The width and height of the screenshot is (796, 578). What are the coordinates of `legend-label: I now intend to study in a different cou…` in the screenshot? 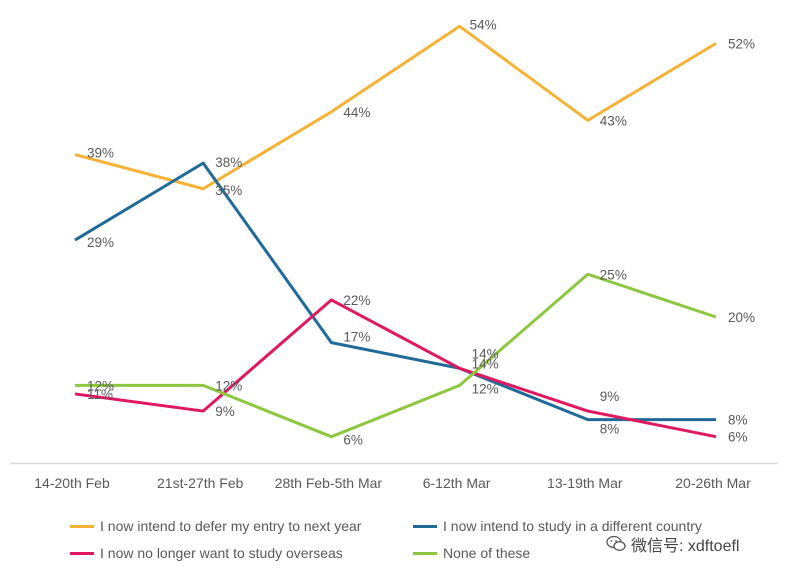 It's located at (572, 526).